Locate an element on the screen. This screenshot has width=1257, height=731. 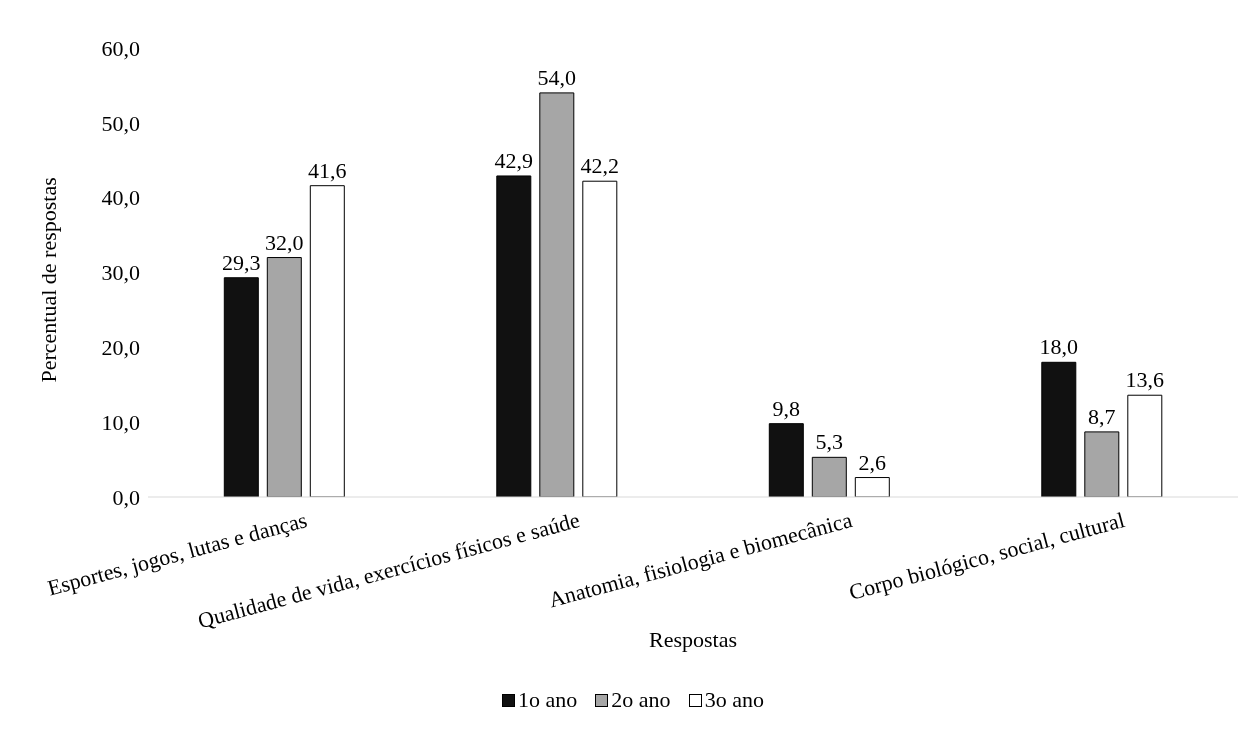
legend-label: 1o ano is located at coordinates (547, 700).